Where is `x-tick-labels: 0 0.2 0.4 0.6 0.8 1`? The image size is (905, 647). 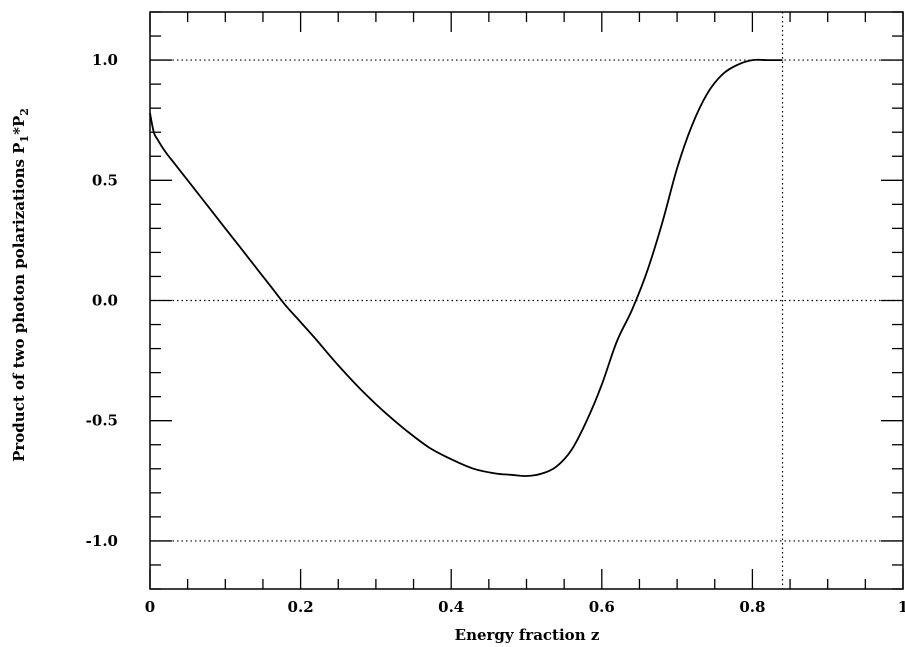
x-tick-labels: 0 0.2 0.4 0.6 0.8 1 is located at coordinates (525, 607).